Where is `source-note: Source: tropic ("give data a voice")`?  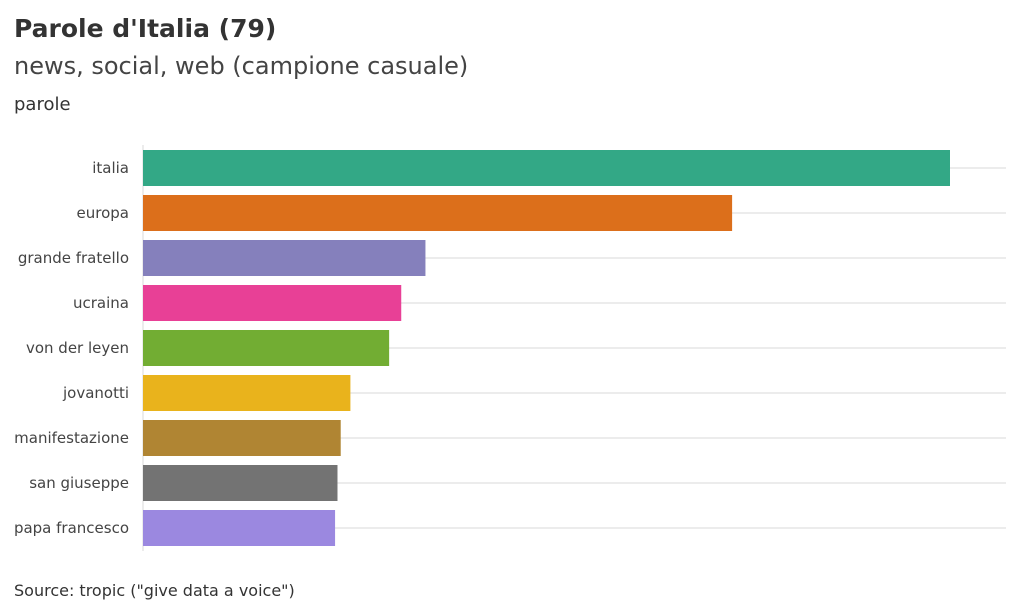
source-note: Source: tropic ("give data a voice") is located at coordinates (154, 590).